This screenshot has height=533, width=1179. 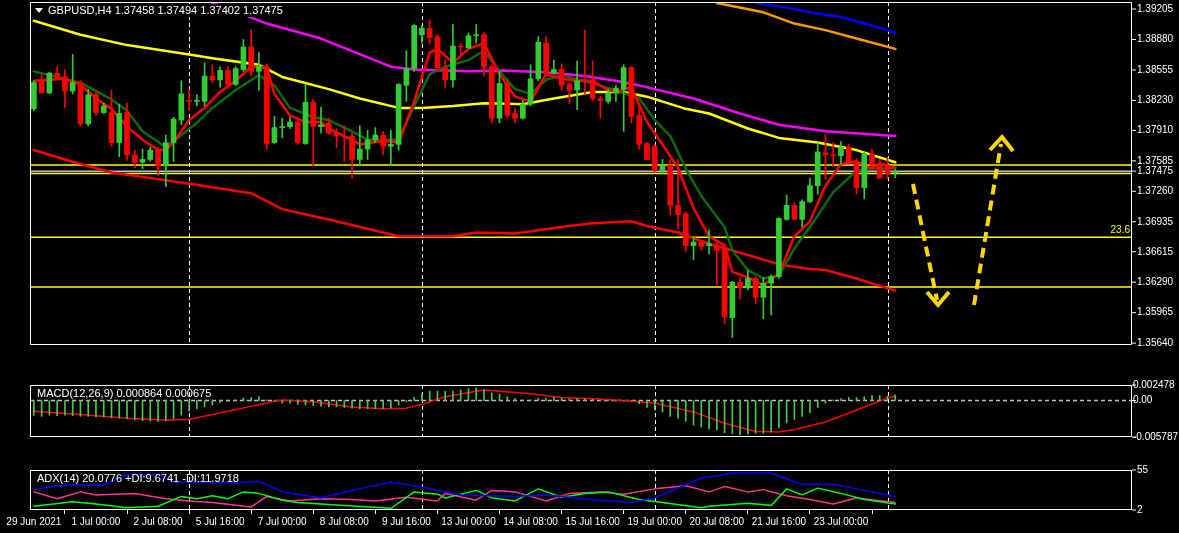 I want to click on y-tick-label: 1.38555, so click(x=1155, y=69).